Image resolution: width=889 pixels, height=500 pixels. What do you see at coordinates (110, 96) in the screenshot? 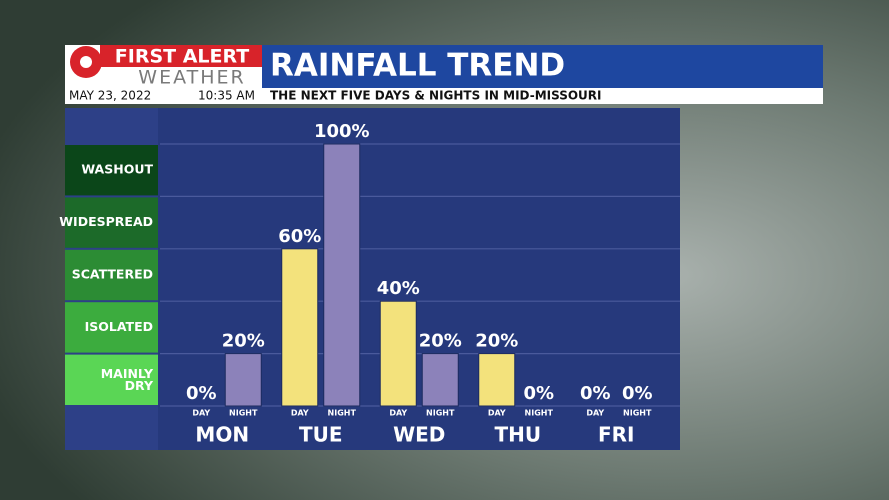
I see `date: MAY 23, 2022` at bounding box center [110, 96].